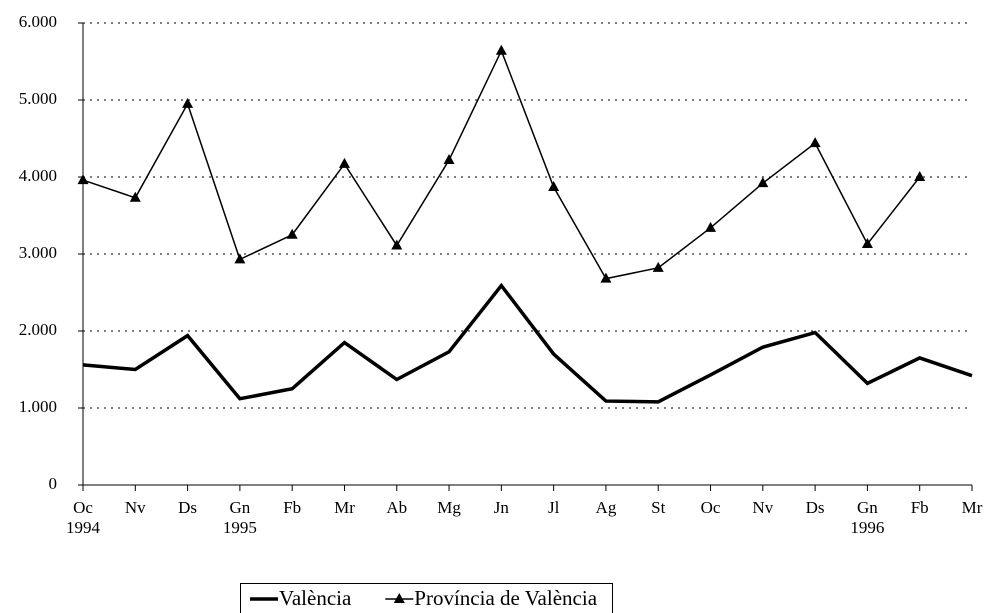  I want to click on year-label: 1995, so click(240, 527).